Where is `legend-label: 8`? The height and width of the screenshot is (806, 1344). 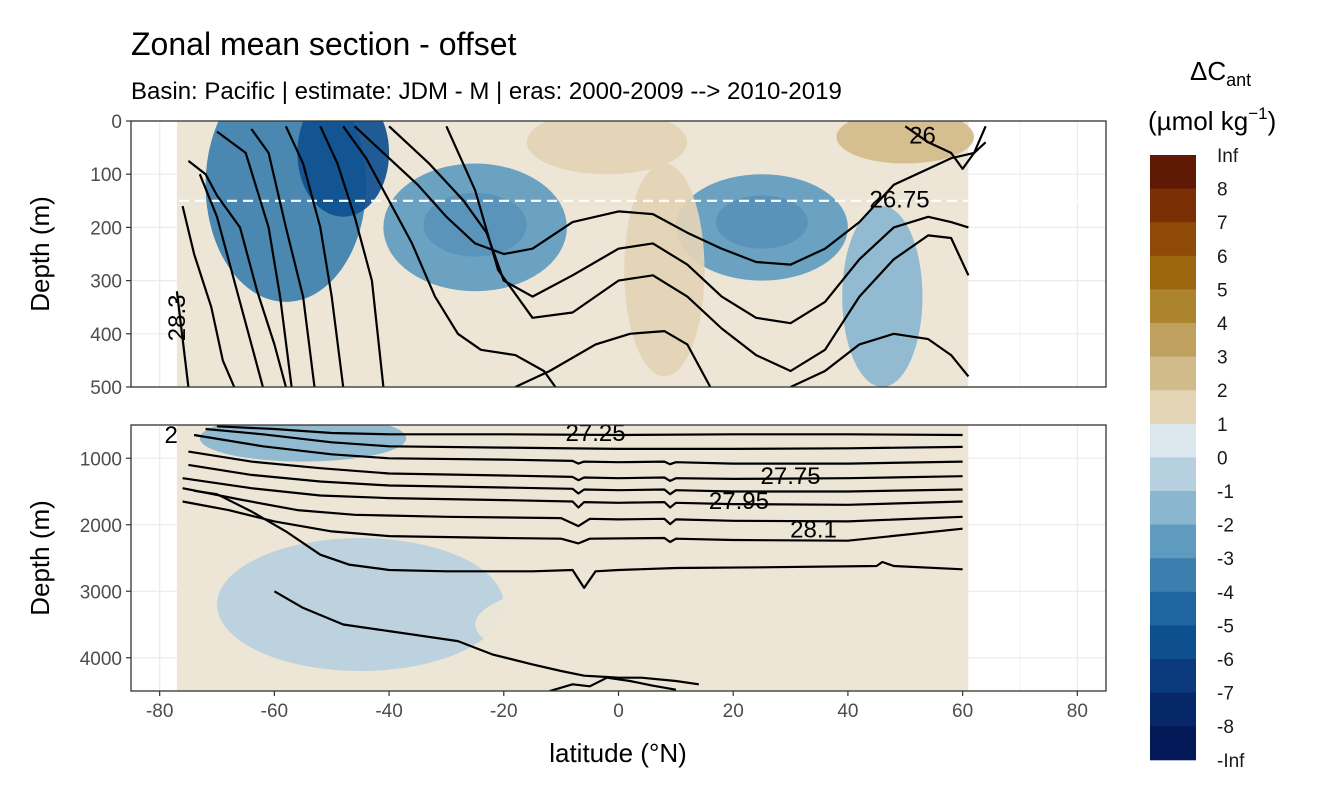
legend-label: 8 is located at coordinates (1222, 190).